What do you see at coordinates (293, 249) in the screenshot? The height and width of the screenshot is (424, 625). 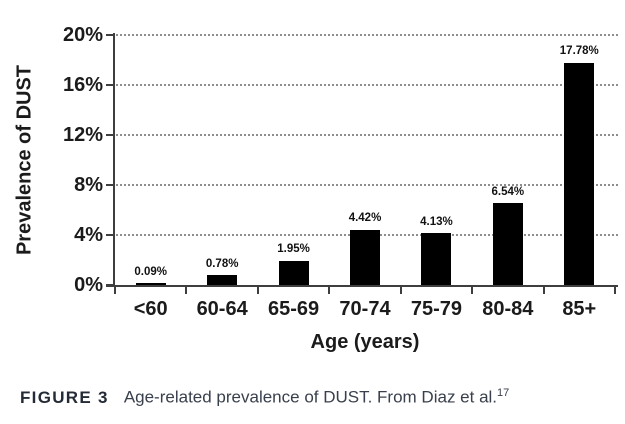 I see `bar-value-label: 1.95%` at bounding box center [293, 249].